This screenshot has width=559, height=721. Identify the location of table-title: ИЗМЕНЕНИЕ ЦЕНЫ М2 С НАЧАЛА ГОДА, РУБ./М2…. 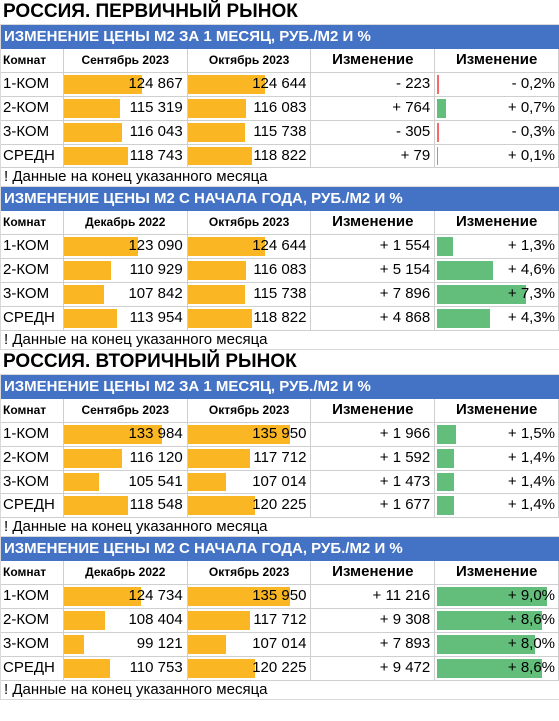
(280, 549).